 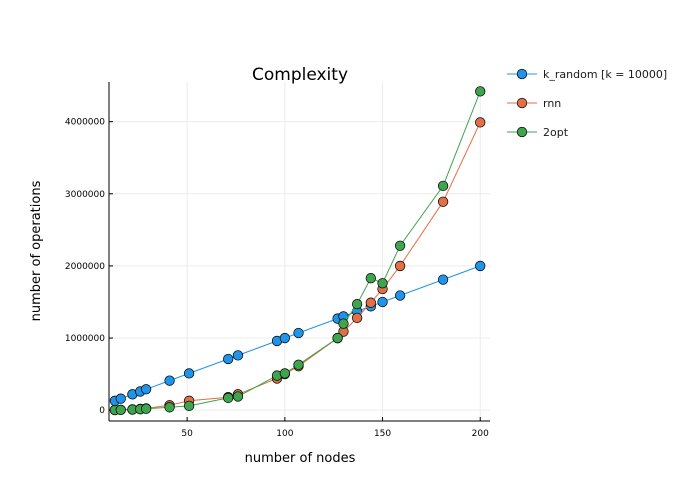 What do you see at coordinates (480, 434) in the screenshot?
I see `x-tick-label: 200` at bounding box center [480, 434].